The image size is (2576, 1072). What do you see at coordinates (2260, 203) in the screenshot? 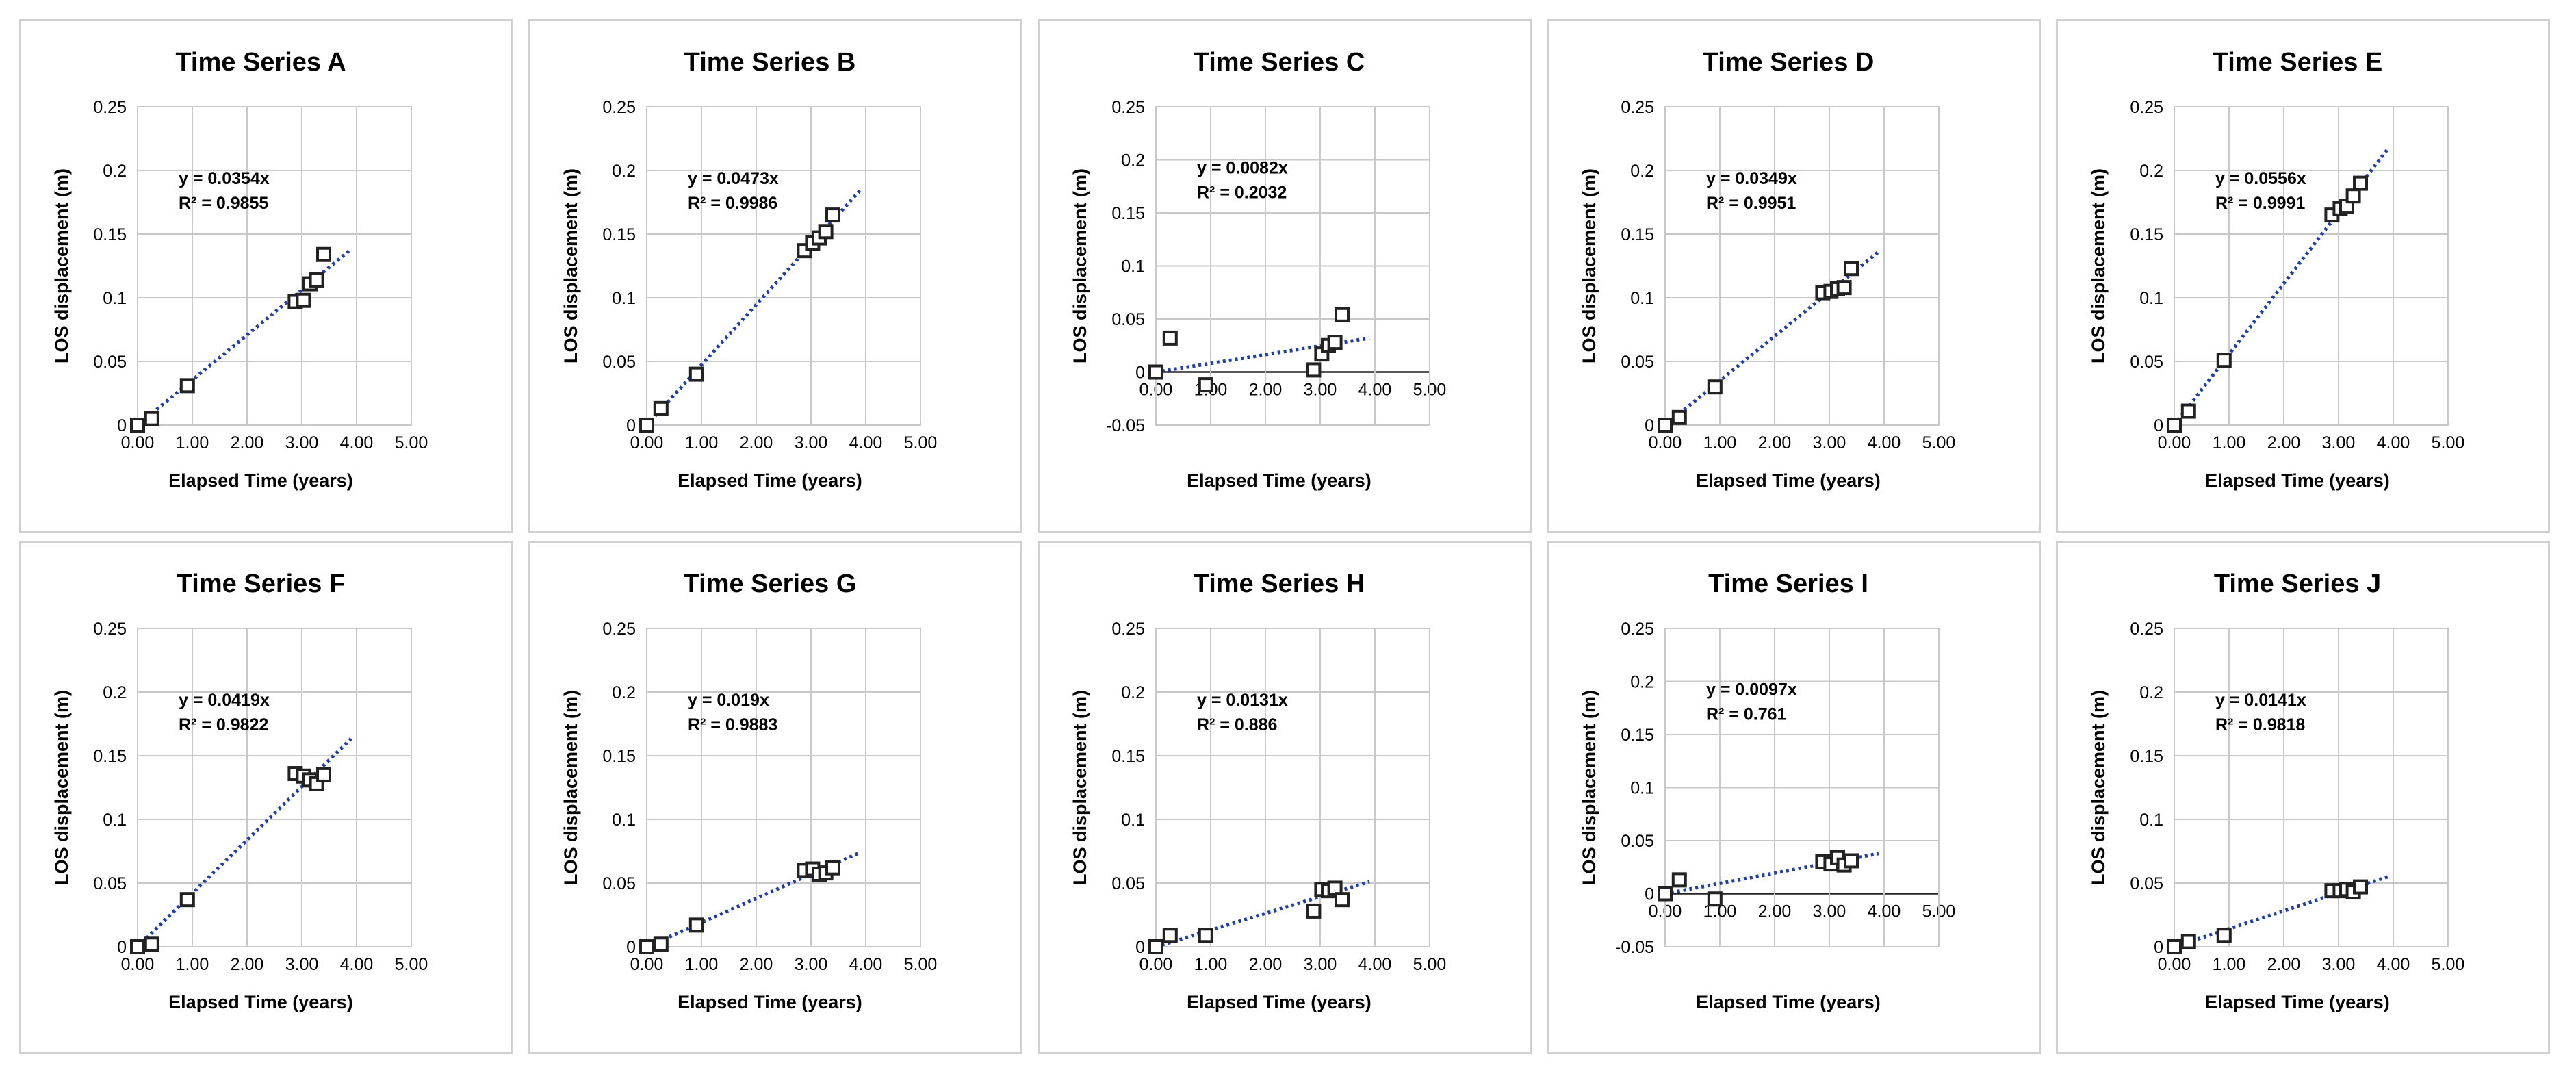
I see `r-squared-label: R² = 0.9991` at bounding box center [2260, 203].